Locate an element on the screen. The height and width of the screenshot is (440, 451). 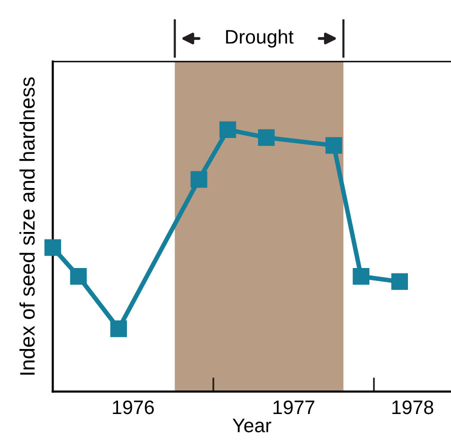
x-tick-label: 1976 is located at coordinates (133, 407).